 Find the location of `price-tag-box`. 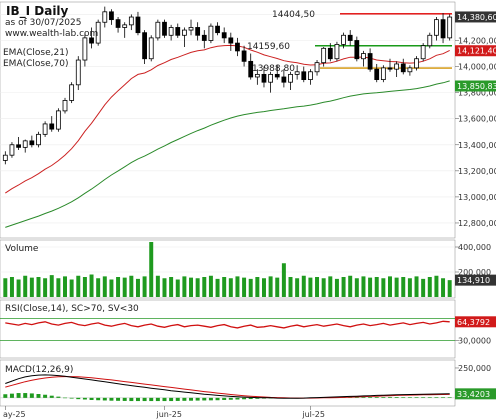

price-tag-box is located at coordinates (475, 86).